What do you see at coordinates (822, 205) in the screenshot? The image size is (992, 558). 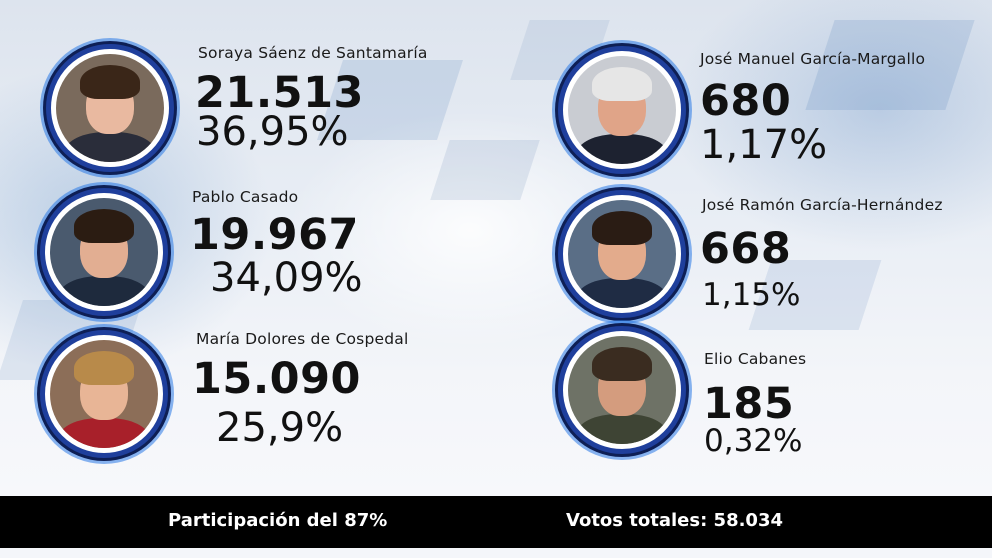 I see `candidate-name: José Ramón García-Hernández` at bounding box center [822, 205].